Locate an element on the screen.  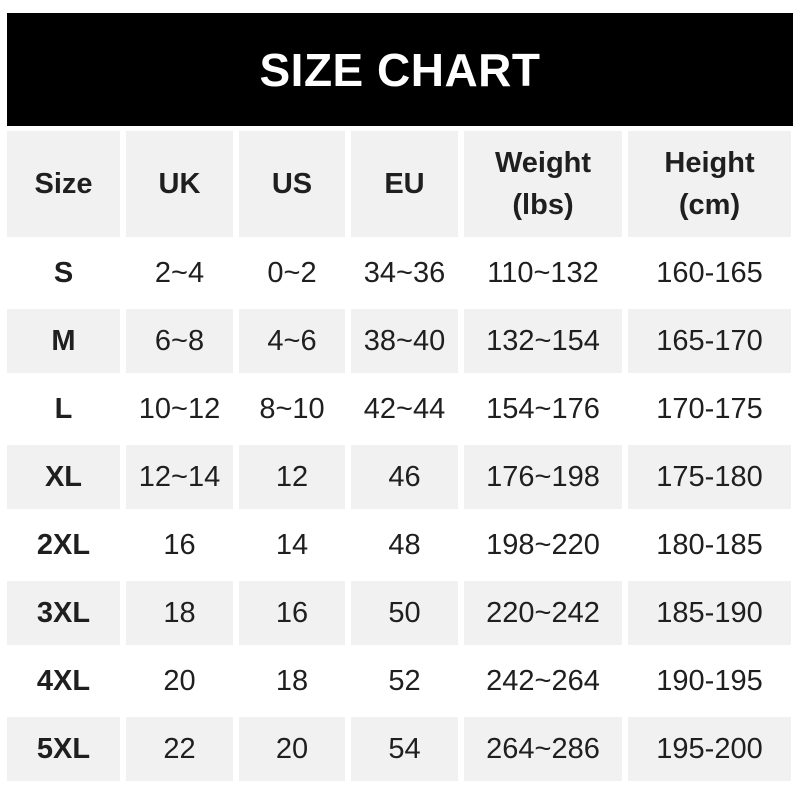
cell-m-weight: 132~154 is located at coordinates (543, 341).